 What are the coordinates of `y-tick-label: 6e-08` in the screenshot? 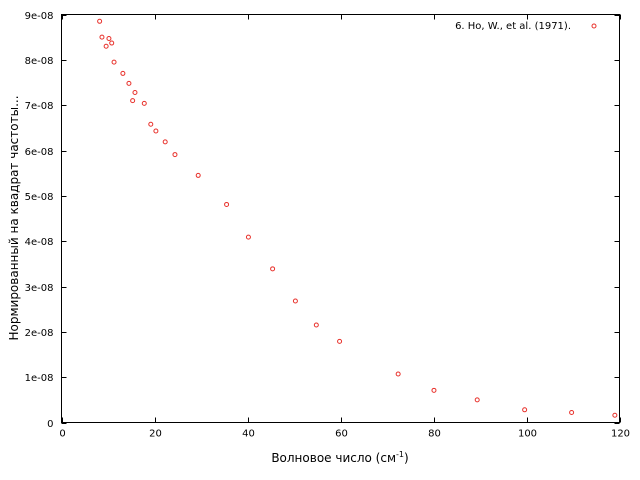 It's located at (39, 152).